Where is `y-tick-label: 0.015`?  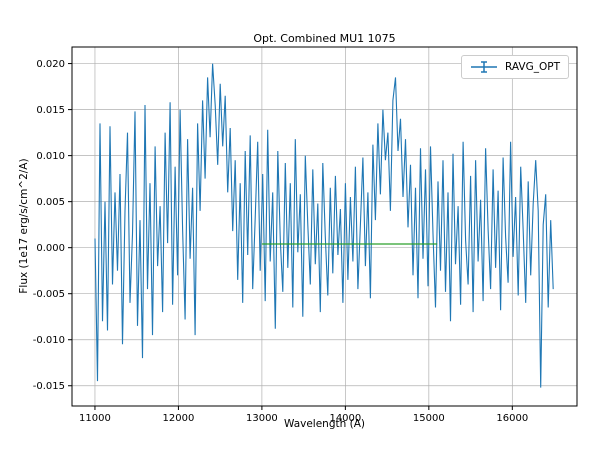 y-tick-label: 0.015 is located at coordinates (50, 110).